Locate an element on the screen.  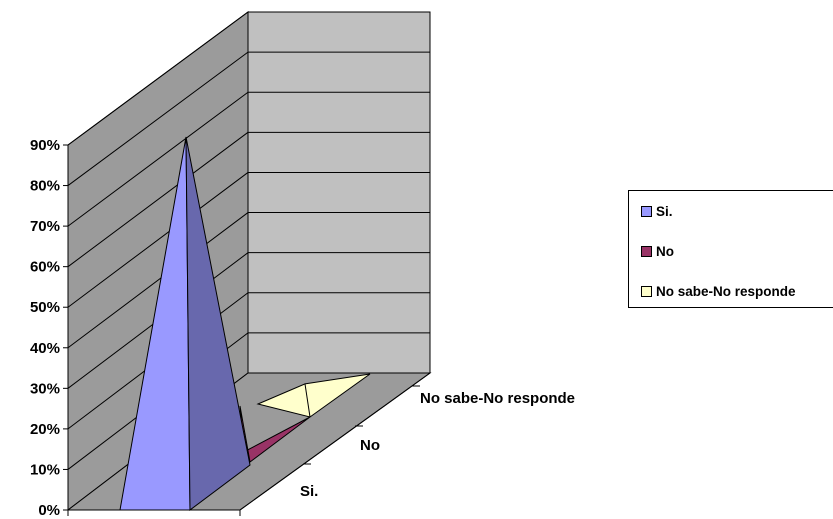
y-tick-label: 80% is located at coordinates (45, 186).